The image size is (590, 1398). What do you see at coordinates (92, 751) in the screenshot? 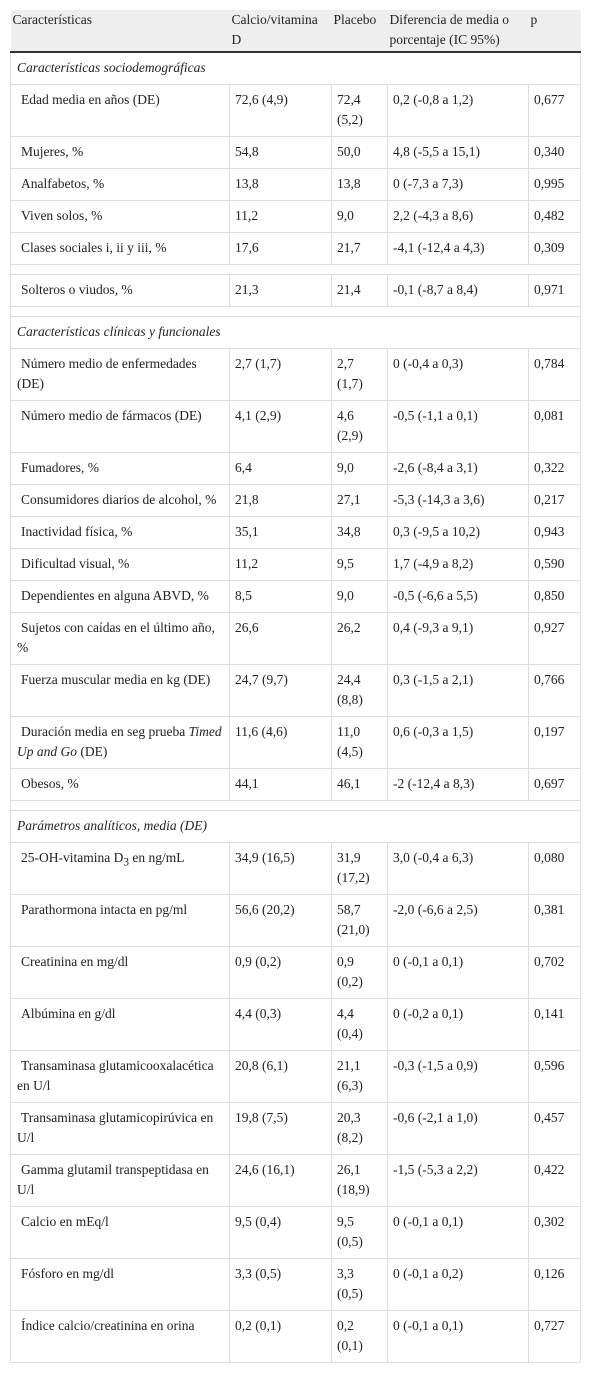
I see `text-segment: (DE)` at bounding box center [92, 751].